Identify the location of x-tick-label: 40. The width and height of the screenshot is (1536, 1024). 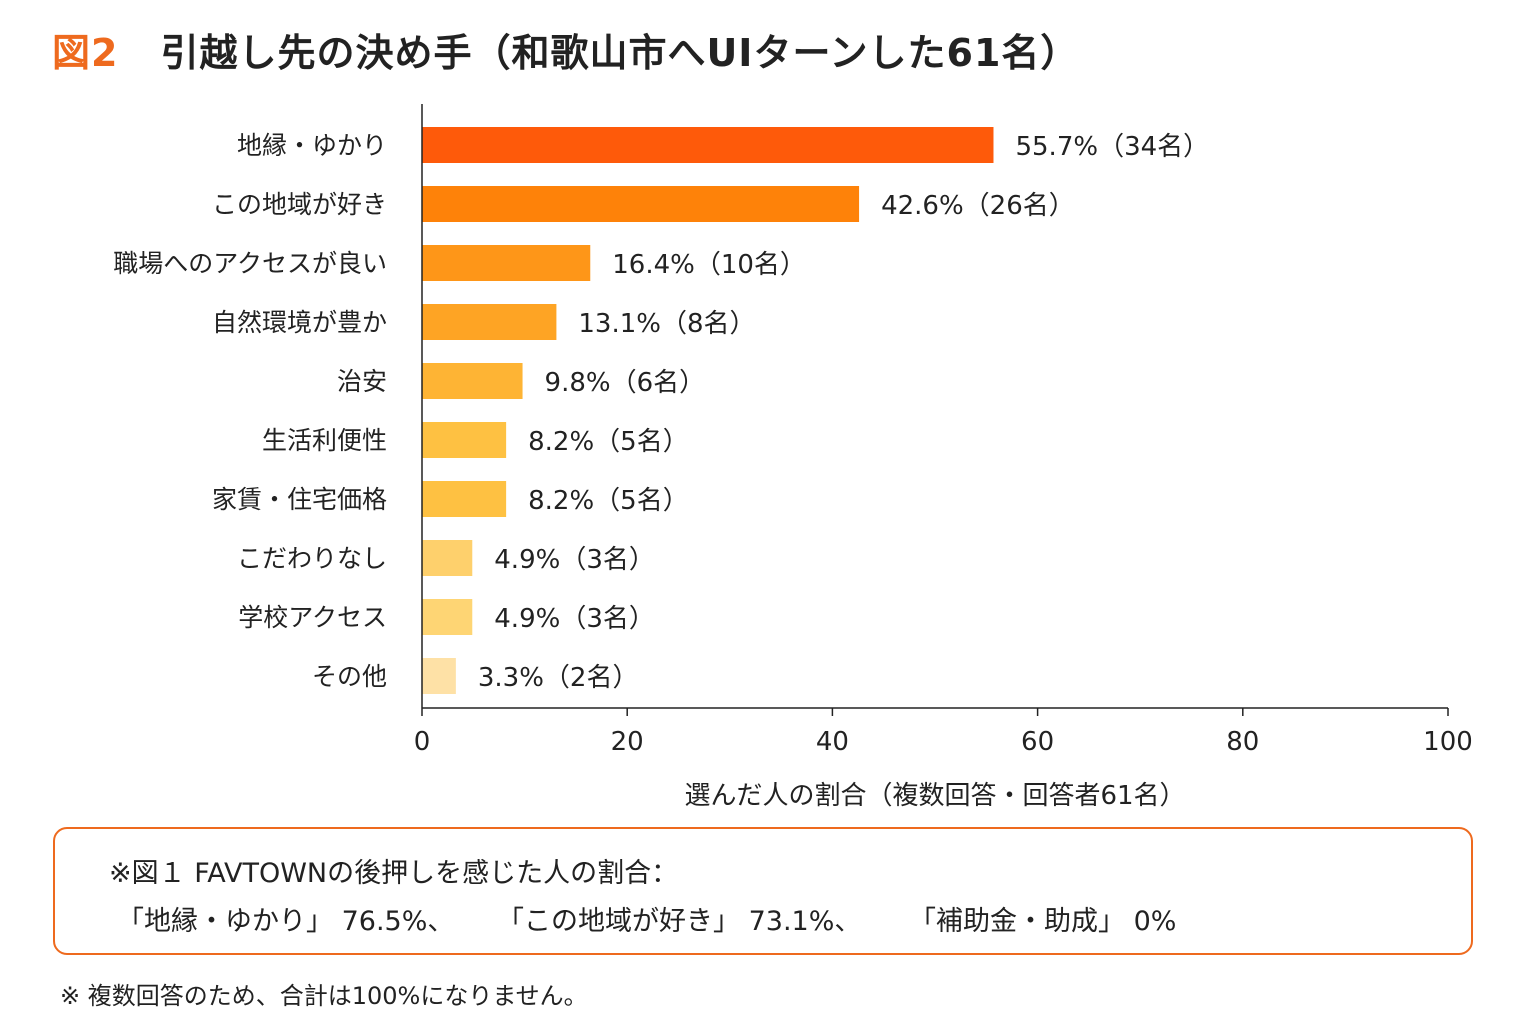
(832, 742).